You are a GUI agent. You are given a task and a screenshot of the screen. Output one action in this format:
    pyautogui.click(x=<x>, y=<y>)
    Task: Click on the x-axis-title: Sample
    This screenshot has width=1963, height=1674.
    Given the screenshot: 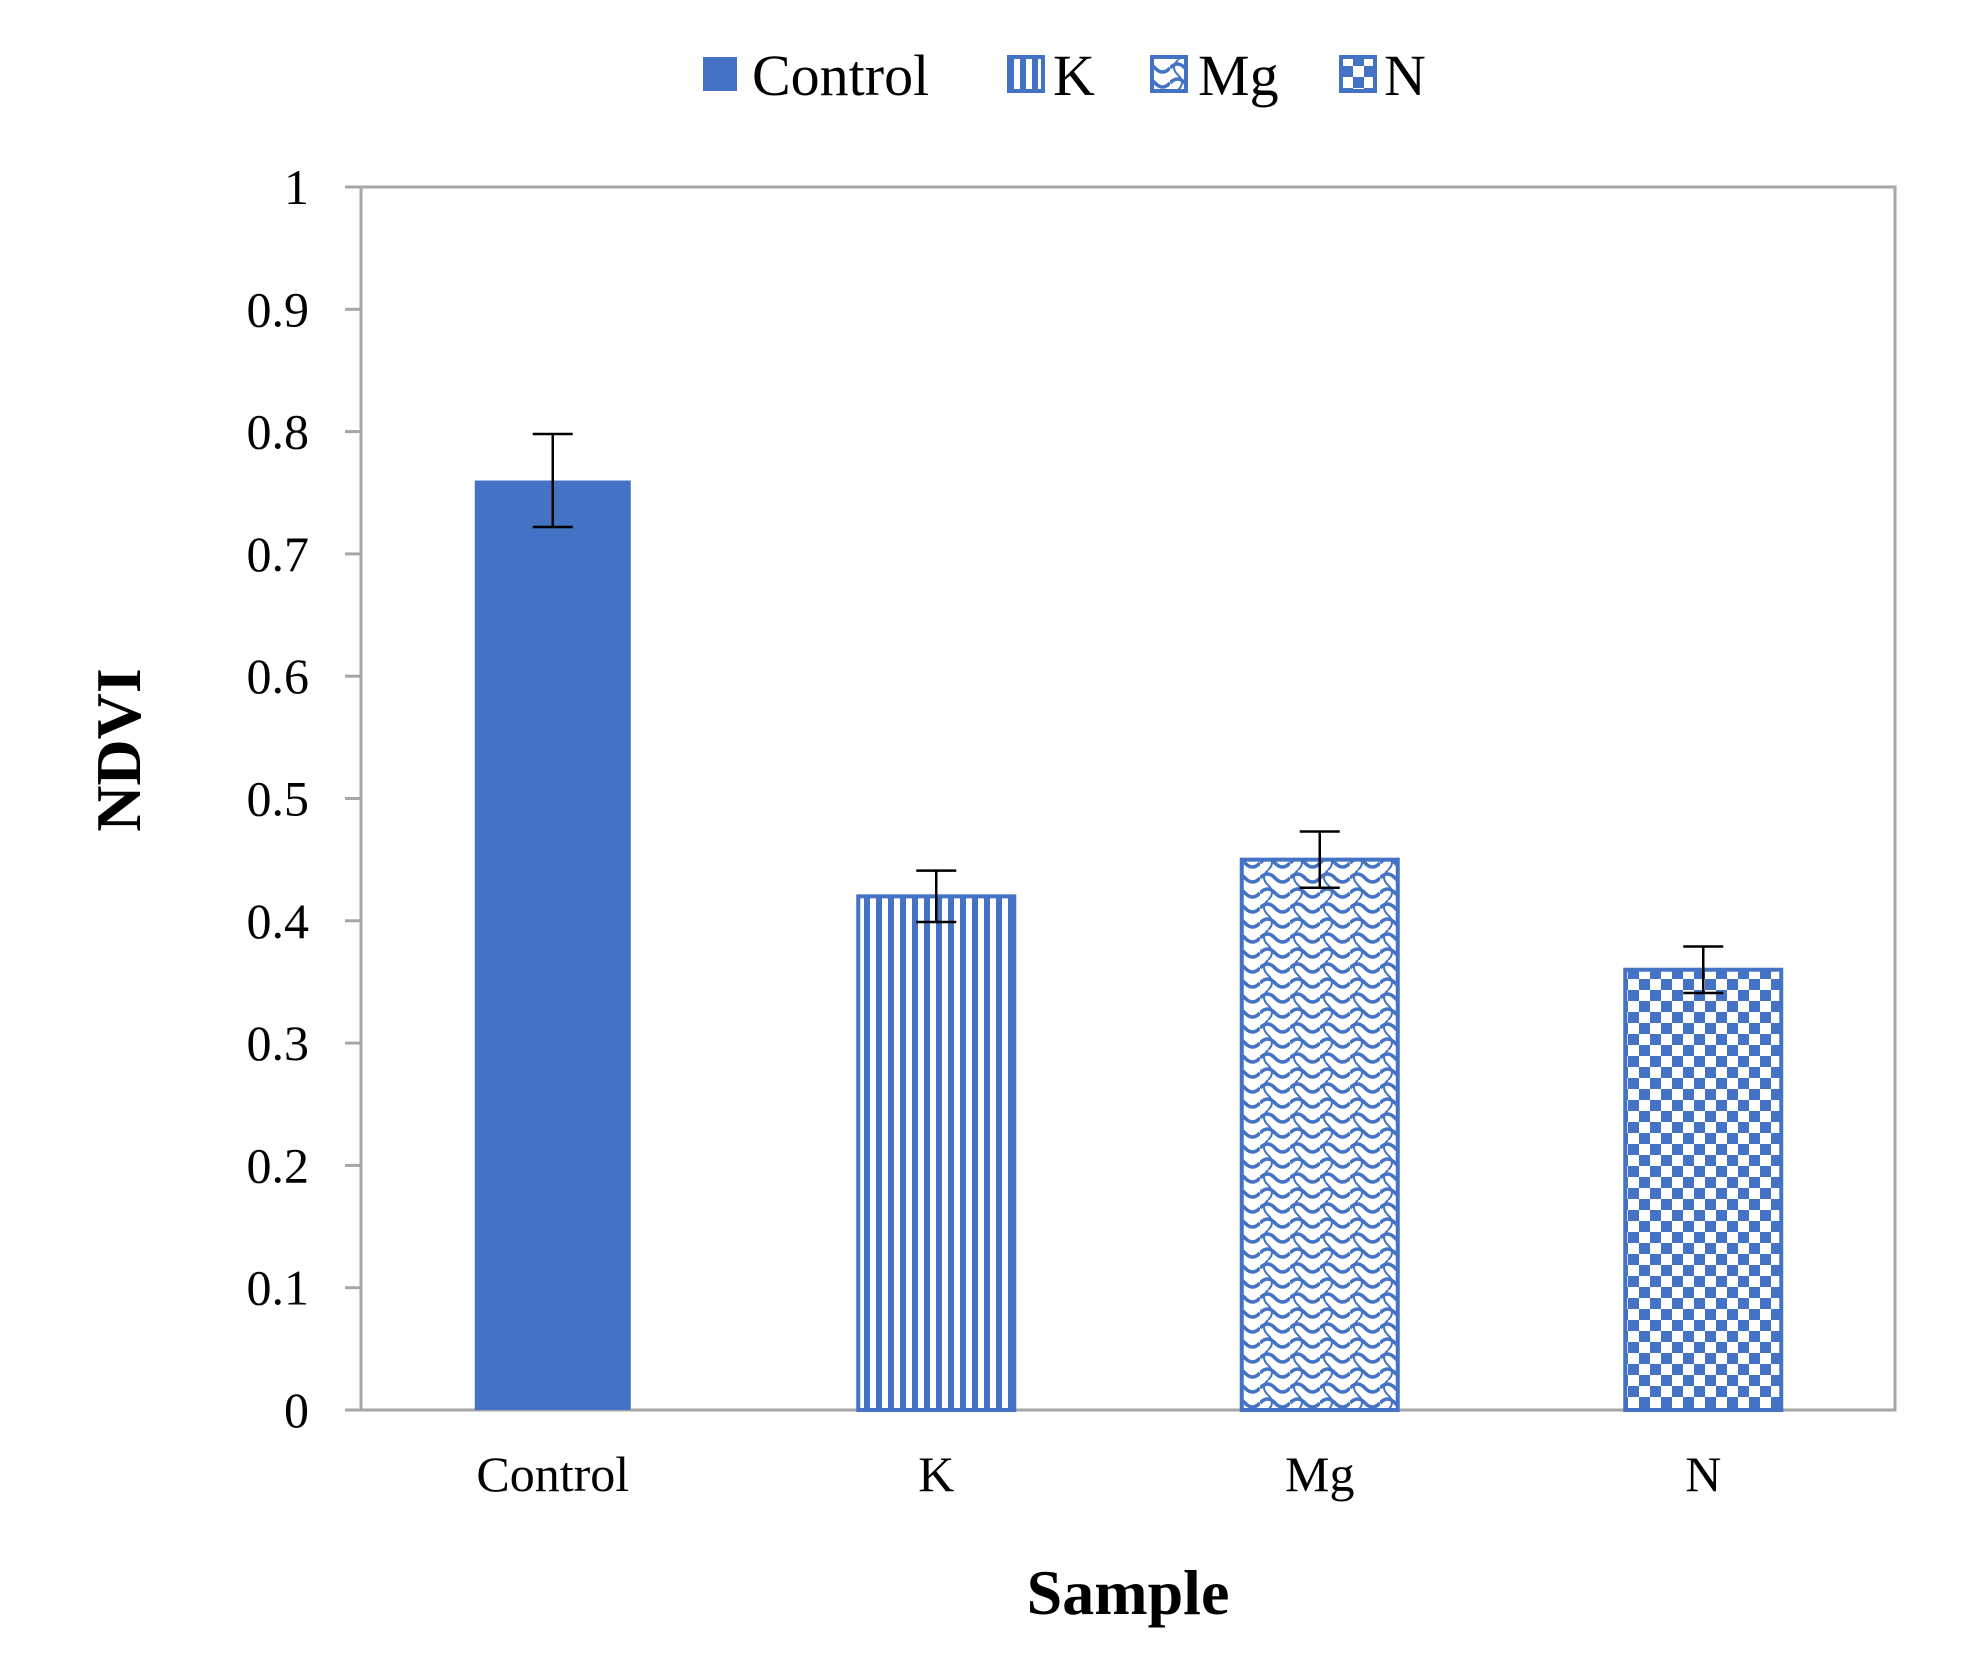 What is the action you would take?
    pyautogui.click(x=1128, y=1592)
    